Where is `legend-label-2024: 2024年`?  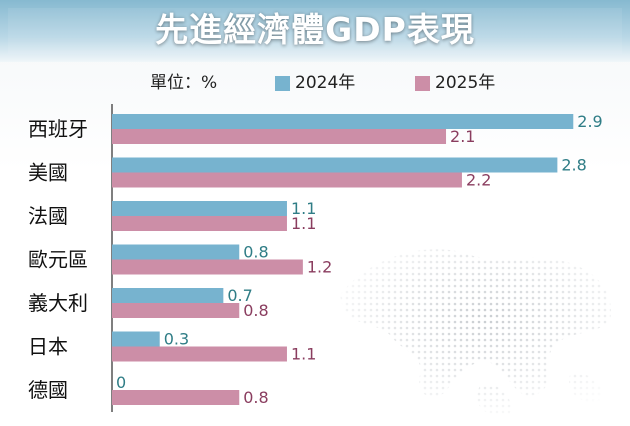 legend-label-2024: 2024年 is located at coordinates (325, 83).